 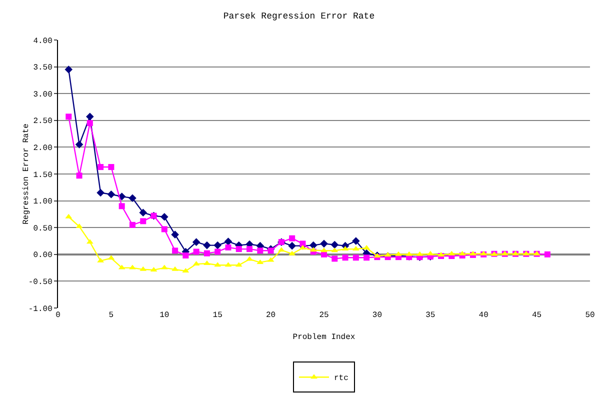 What do you see at coordinates (43, 229) in the screenshot?
I see `y-tick-label: 0.50` at bounding box center [43, 229].